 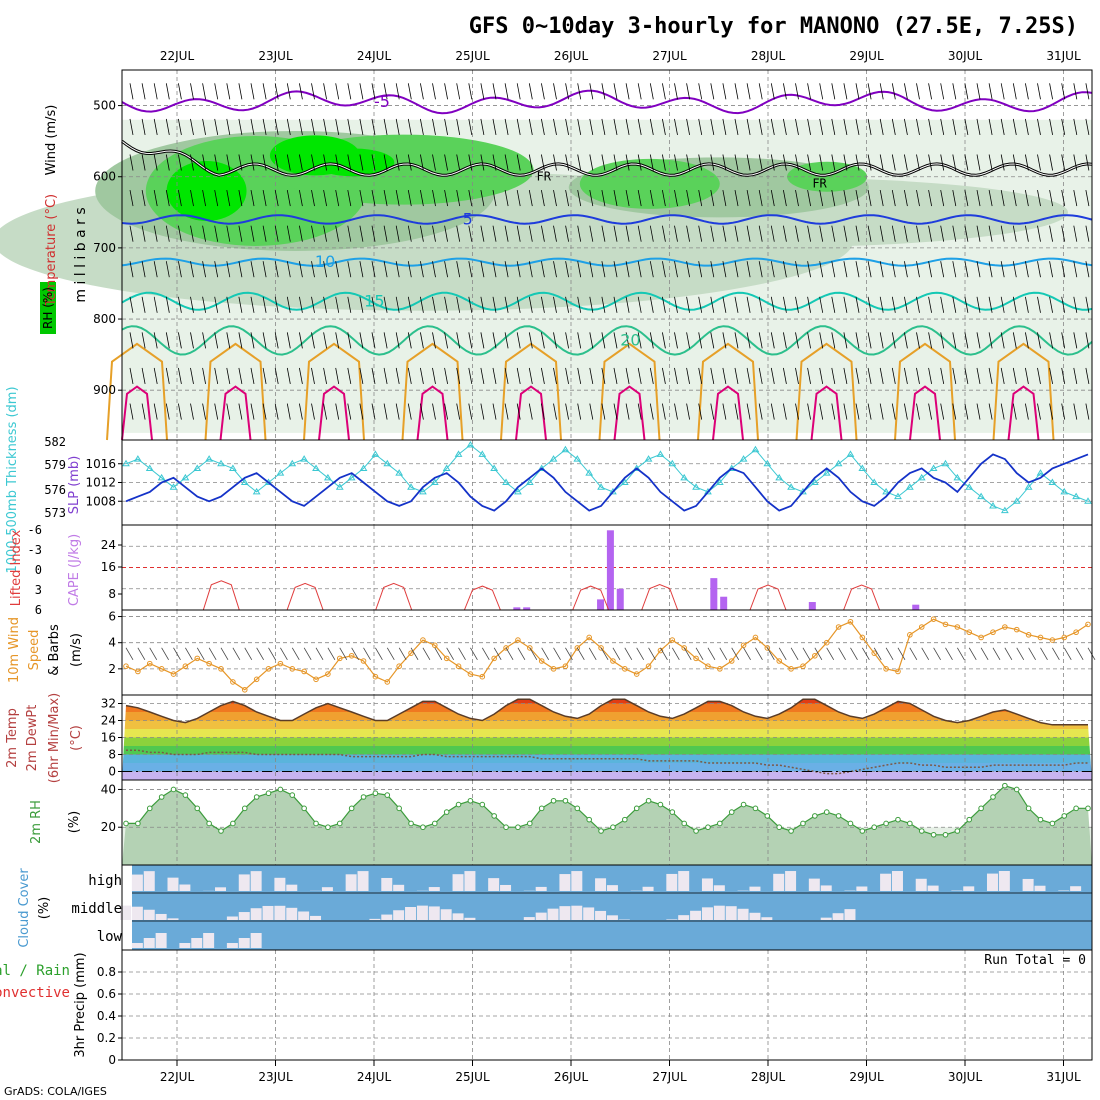 What do you see at coordinates (305, 596) in the screenshot?
I see `lifted-index-line` at bounding box center [305, 596].